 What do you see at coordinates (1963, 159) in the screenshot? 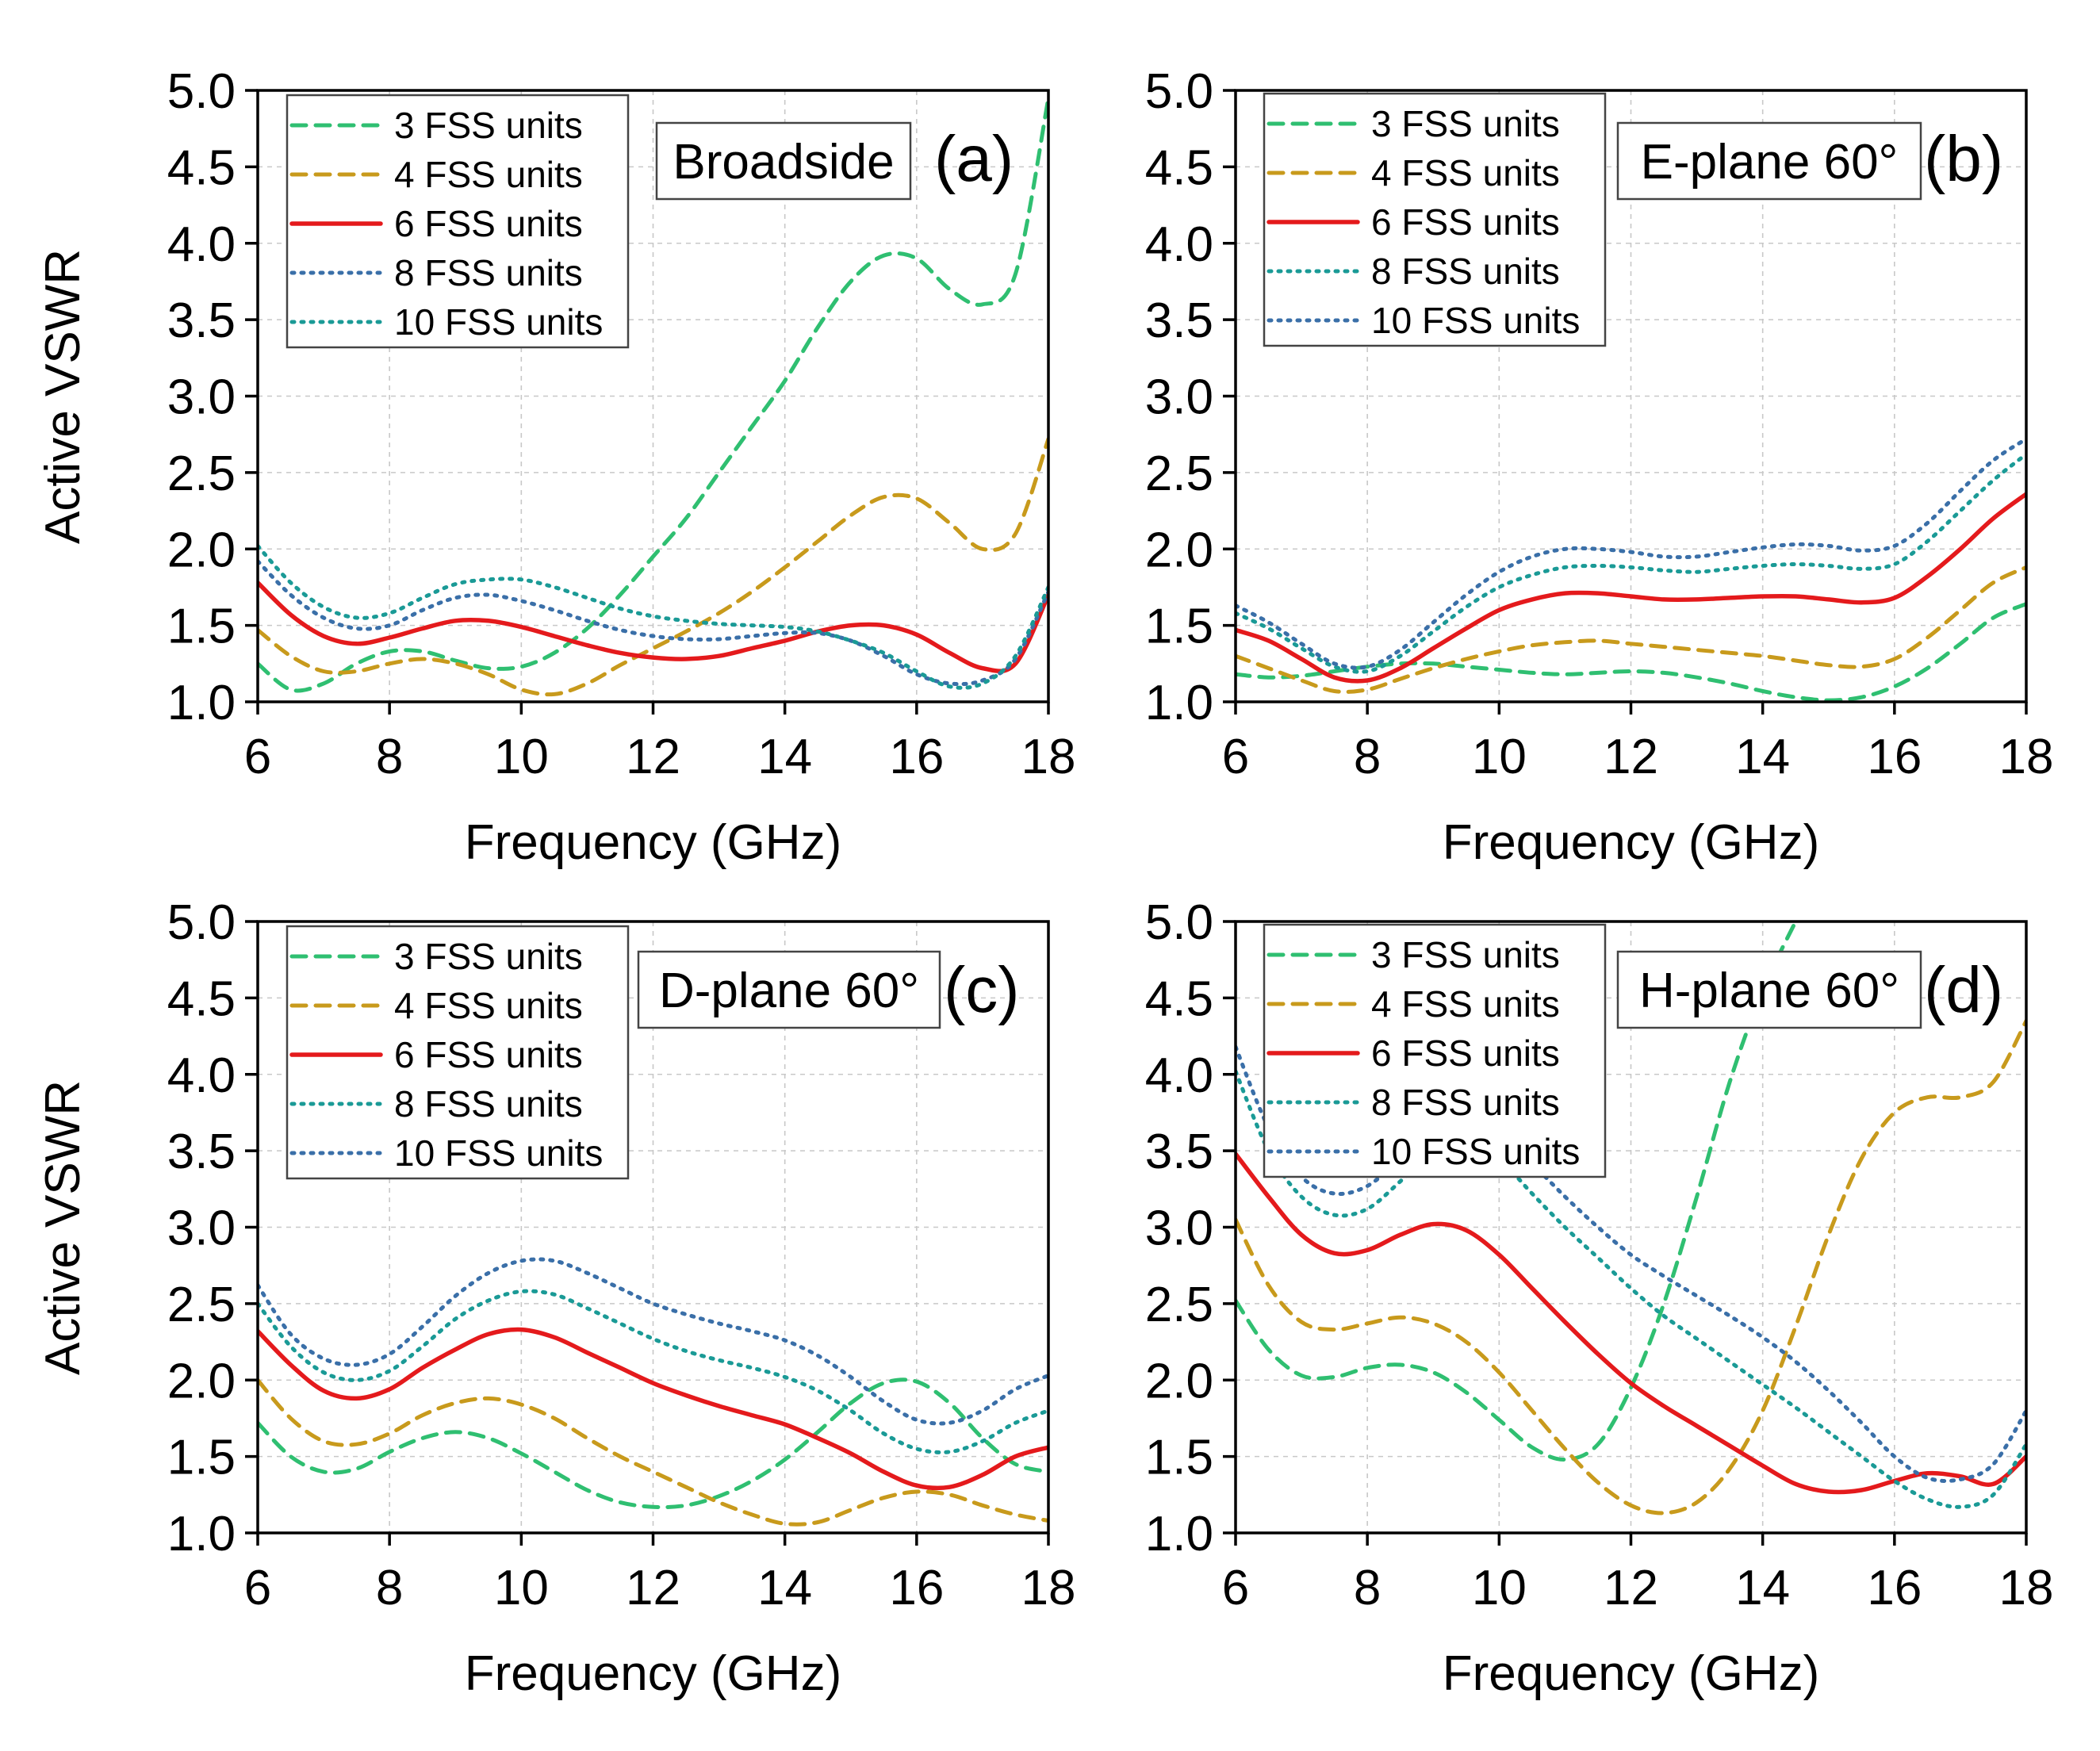
I see `panel-label: (b)` at bounding box center [1963, 159].